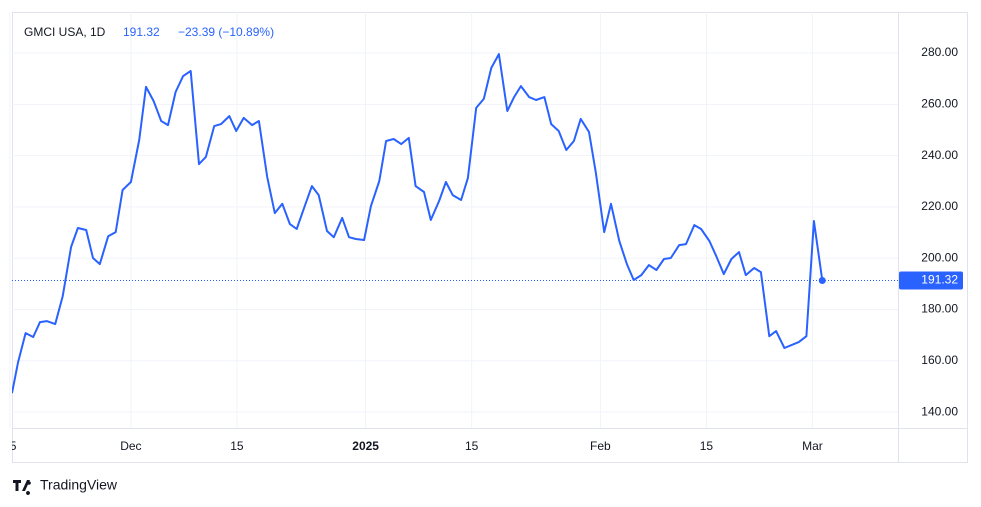 The image size is (981, 507). I want to click on x-tick-label: Mar, so click(812, 446).